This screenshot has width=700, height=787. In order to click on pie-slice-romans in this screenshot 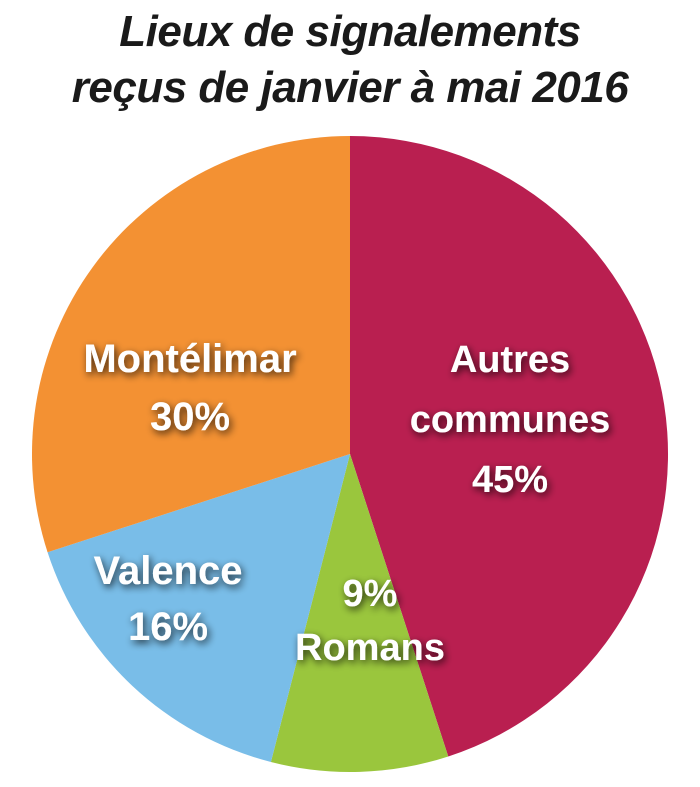, I will do `click(359, 613)`.